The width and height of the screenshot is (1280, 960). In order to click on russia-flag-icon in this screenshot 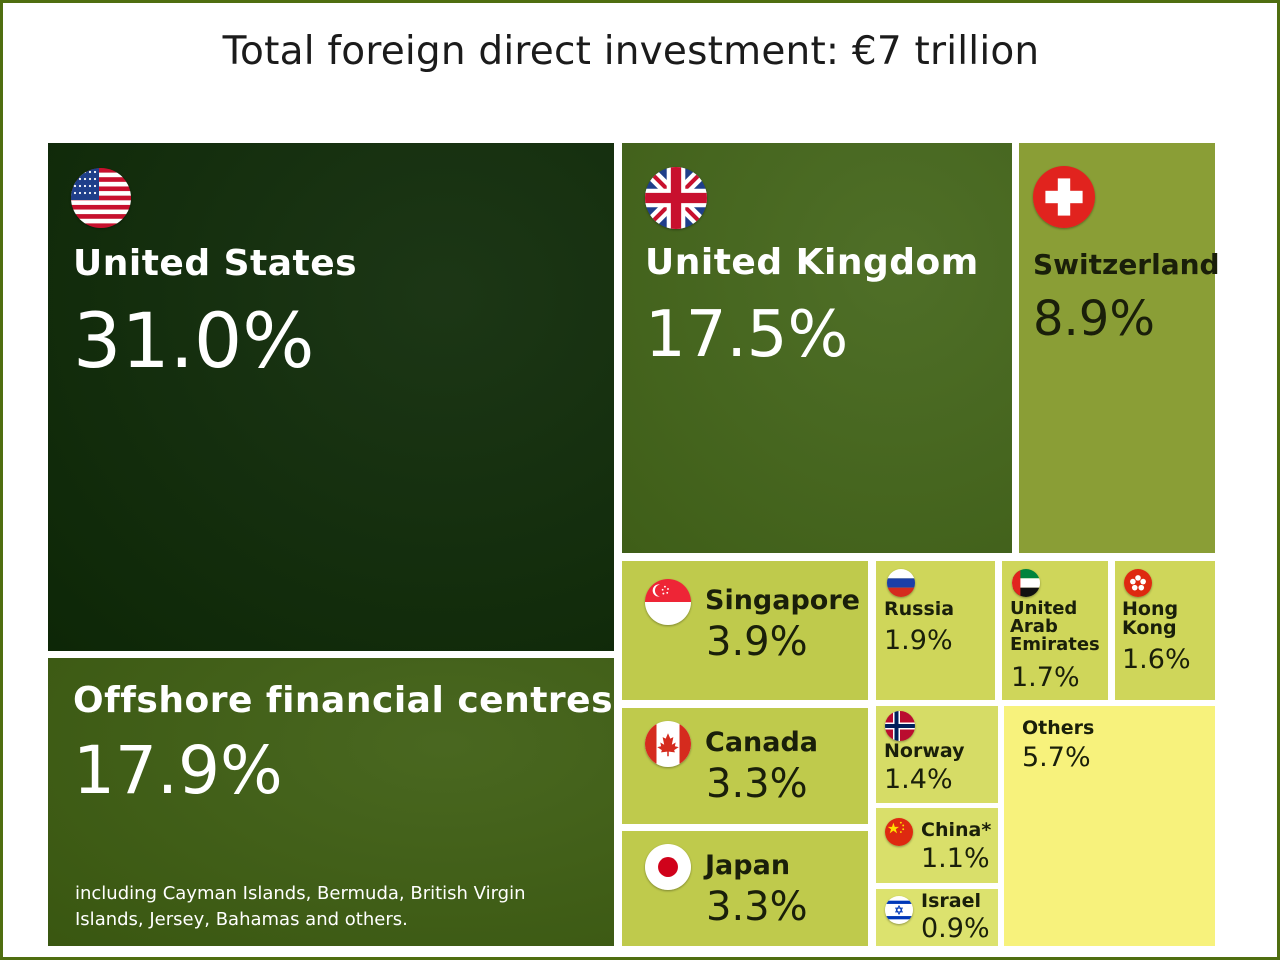, I will do `click(901, 583)`.